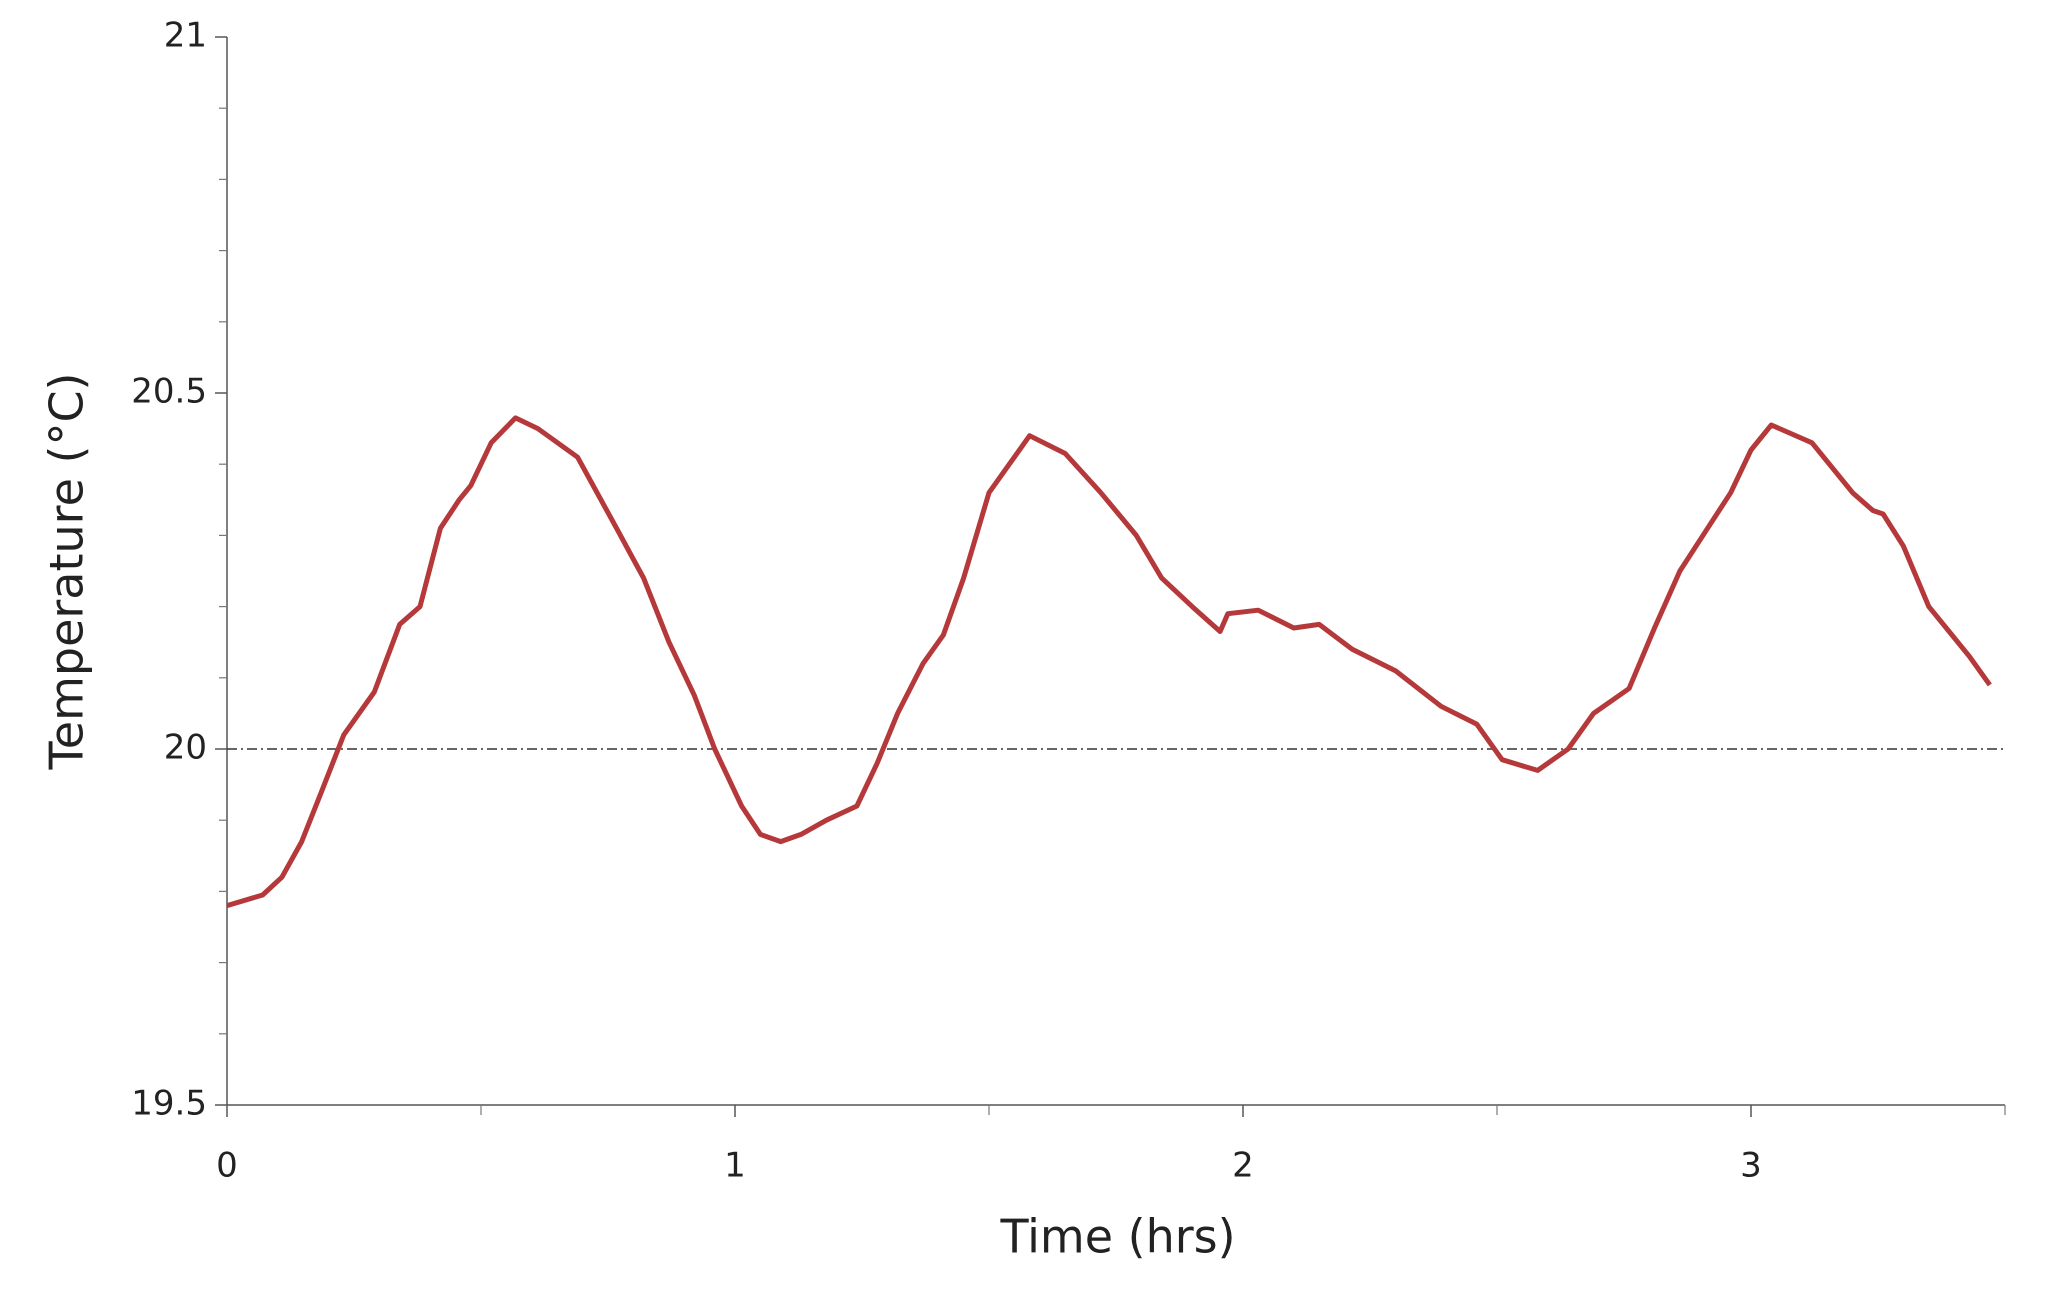 The image size is (2048, 1294). I want to click on x-tick-label: 3, so click(1751, 1166).